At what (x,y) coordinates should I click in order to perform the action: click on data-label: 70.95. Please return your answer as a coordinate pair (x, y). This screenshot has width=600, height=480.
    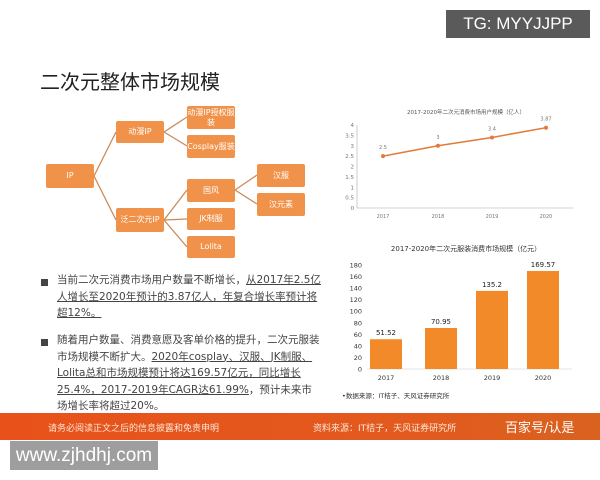
    Looking at the image, I should click on (441, 322).